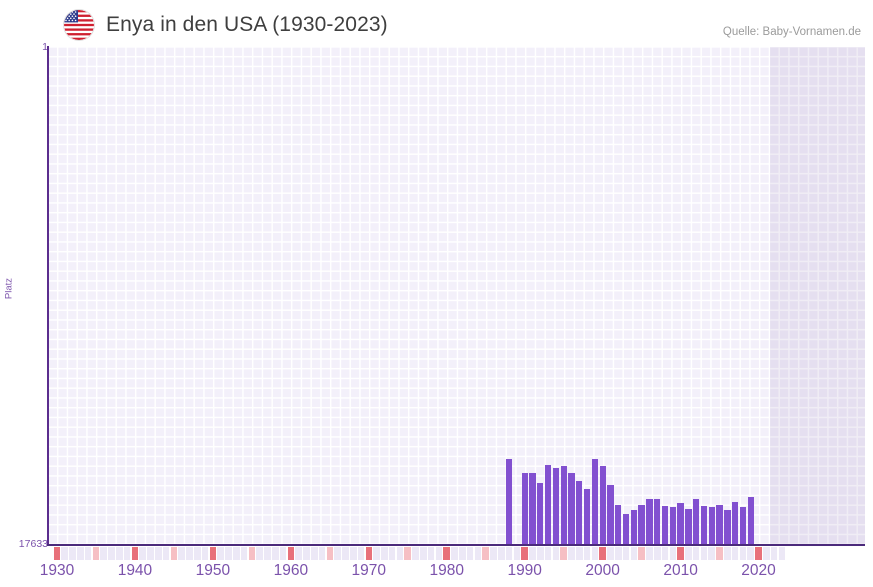 The height and width of the screenshot is (587, 873). What do you see at coordinates (456, 553) in the screenshot?
I see `x-axis-tick-band` at bounding box center [456, 553].